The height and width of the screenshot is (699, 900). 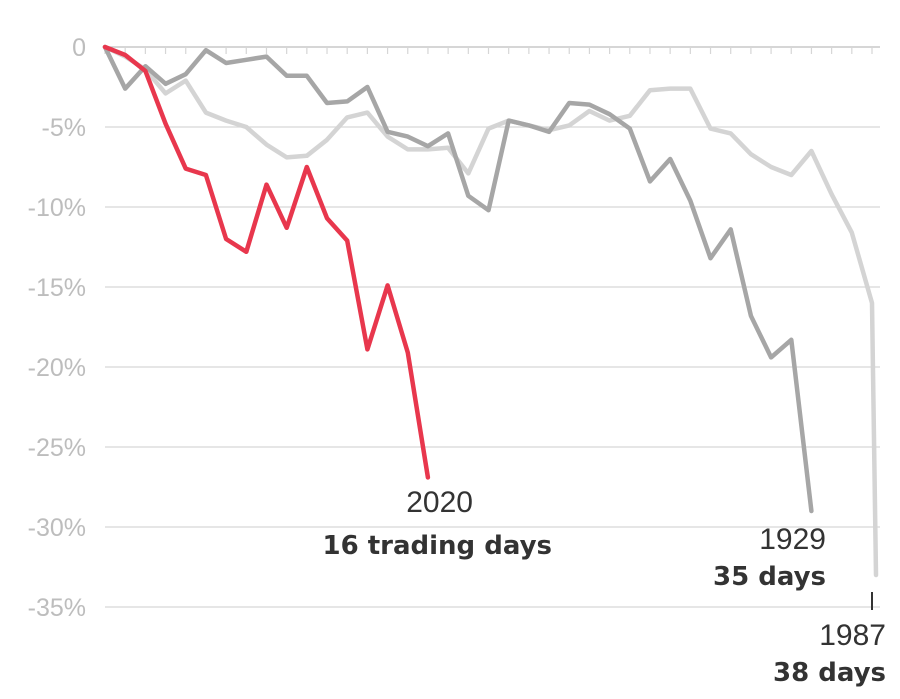 What do you see at coordinates (64, 128) in the screenshot?
I see `y-tick-label: -5%` at bounding box center [64, 128].